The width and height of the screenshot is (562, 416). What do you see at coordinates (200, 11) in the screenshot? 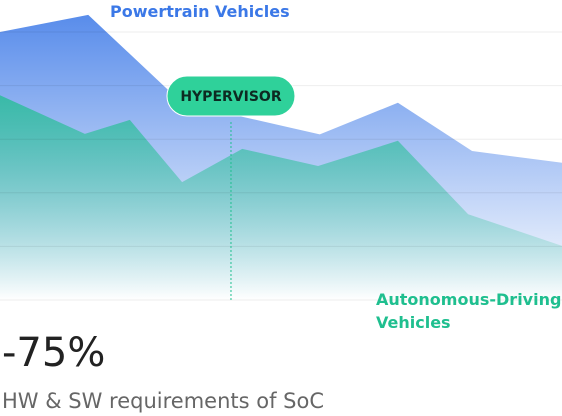
I see `series-label: Powertrain Vehicles` at bounding box center [200, 11].